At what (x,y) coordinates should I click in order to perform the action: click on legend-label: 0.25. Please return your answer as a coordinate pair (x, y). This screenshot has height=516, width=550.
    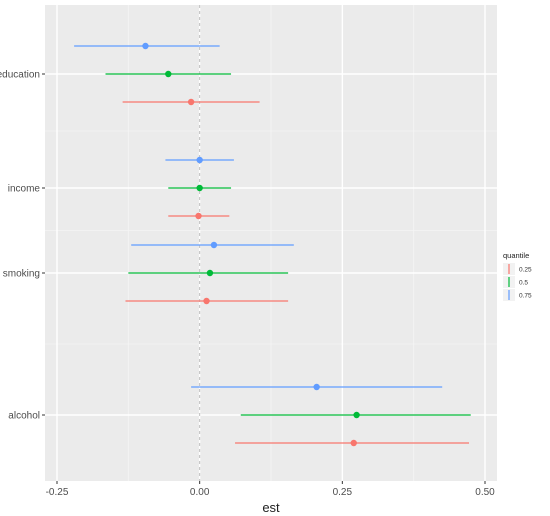
    Looking at the image, I should click on (525, 270).